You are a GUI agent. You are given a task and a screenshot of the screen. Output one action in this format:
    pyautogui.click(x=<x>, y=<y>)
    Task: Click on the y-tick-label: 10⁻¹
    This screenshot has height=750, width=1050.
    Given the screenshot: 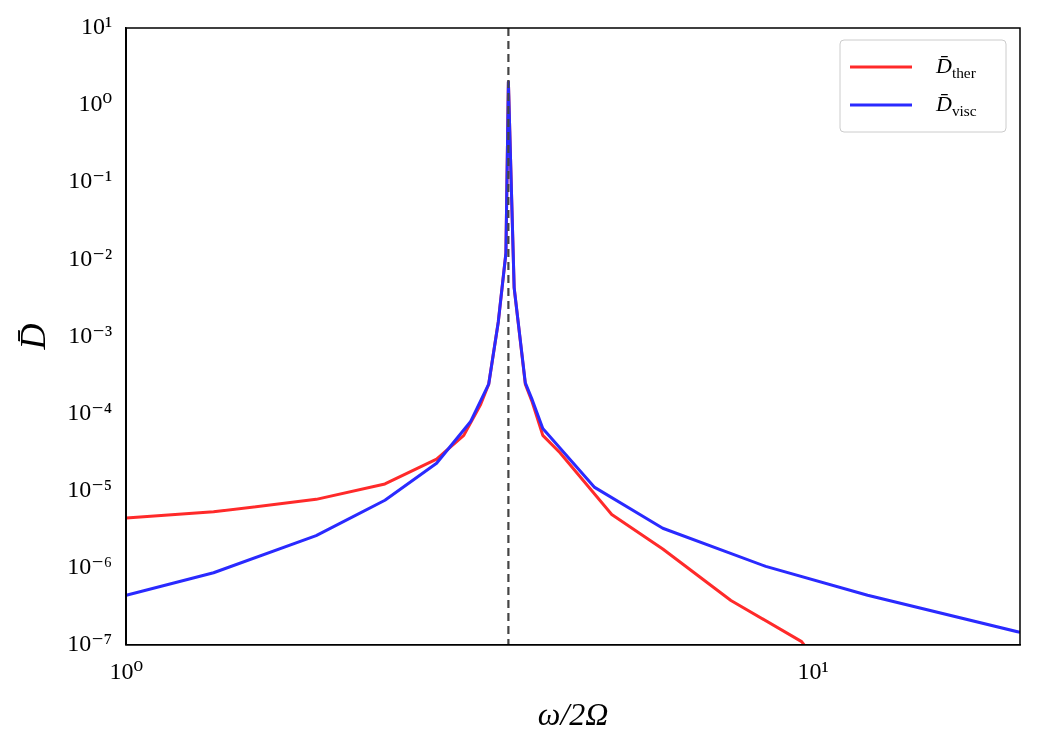 What is the action you would take?
    pyautogui.click(x=90, y=180)
    